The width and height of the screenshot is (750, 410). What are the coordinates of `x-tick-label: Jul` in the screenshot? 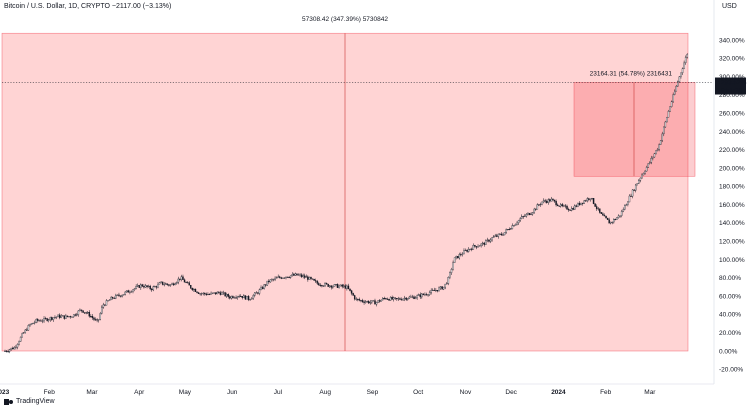 It's located at (278, 392).